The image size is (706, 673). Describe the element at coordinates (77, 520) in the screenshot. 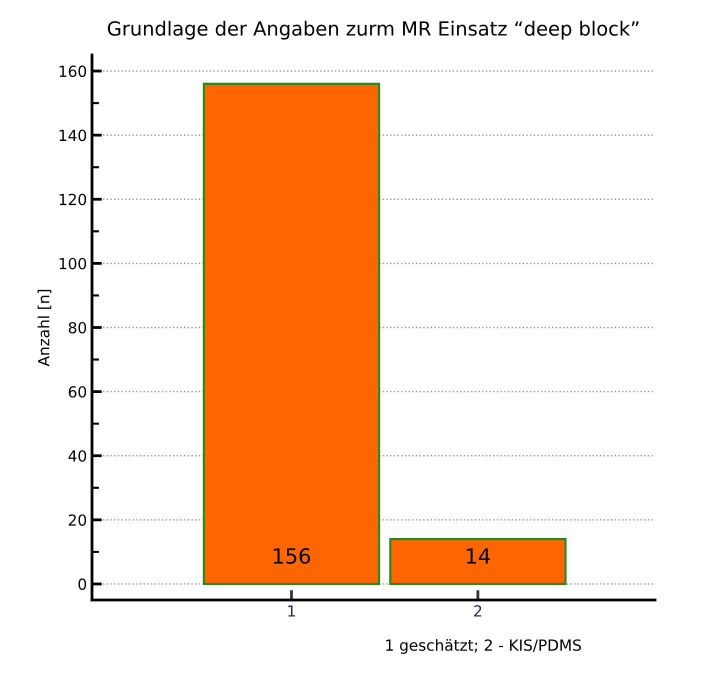

I see `y-tick-label: 20` at that location.